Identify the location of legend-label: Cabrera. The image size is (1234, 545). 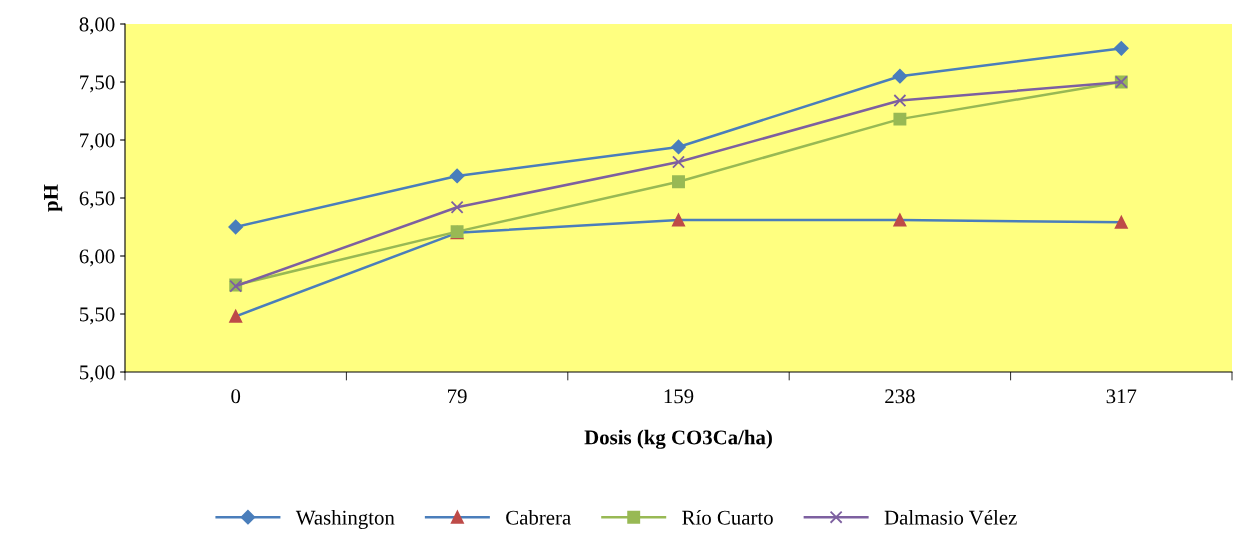
(538, 517).